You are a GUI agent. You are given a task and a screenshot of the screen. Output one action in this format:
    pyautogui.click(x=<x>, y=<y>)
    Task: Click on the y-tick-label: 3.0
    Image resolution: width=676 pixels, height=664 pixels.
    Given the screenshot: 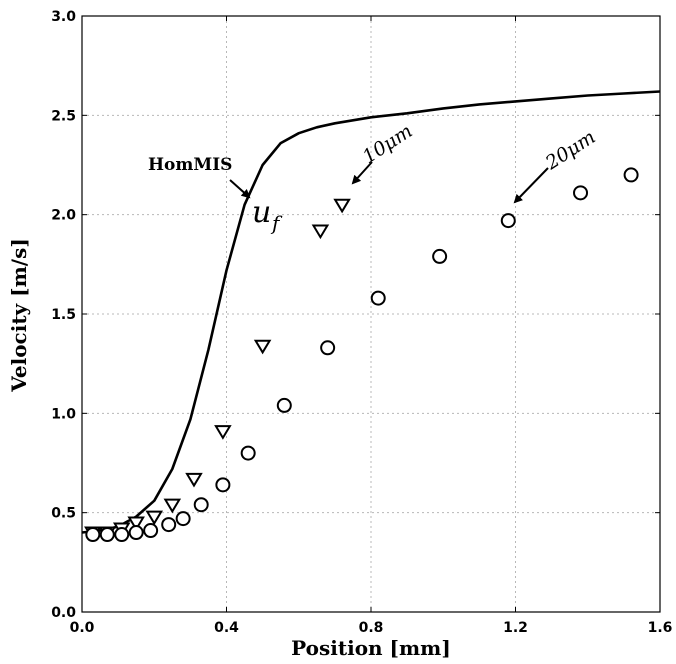 What is the action you would take?
    pyautogui.click(x=63, y=17)
    